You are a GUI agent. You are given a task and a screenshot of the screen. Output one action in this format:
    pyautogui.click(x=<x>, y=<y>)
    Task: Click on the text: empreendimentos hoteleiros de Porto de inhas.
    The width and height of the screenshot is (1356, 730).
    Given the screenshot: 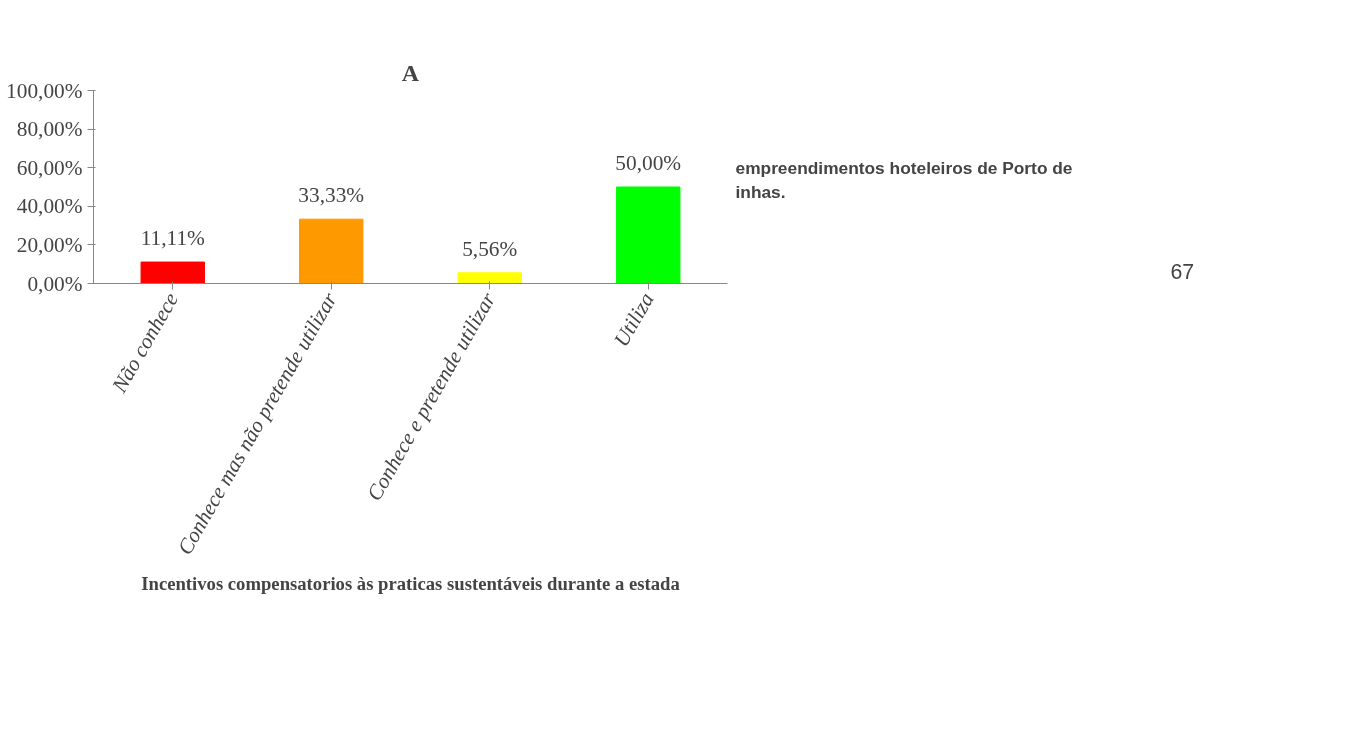 What is the action you would take?
    pyautogui.click(x=904, y=179)
    